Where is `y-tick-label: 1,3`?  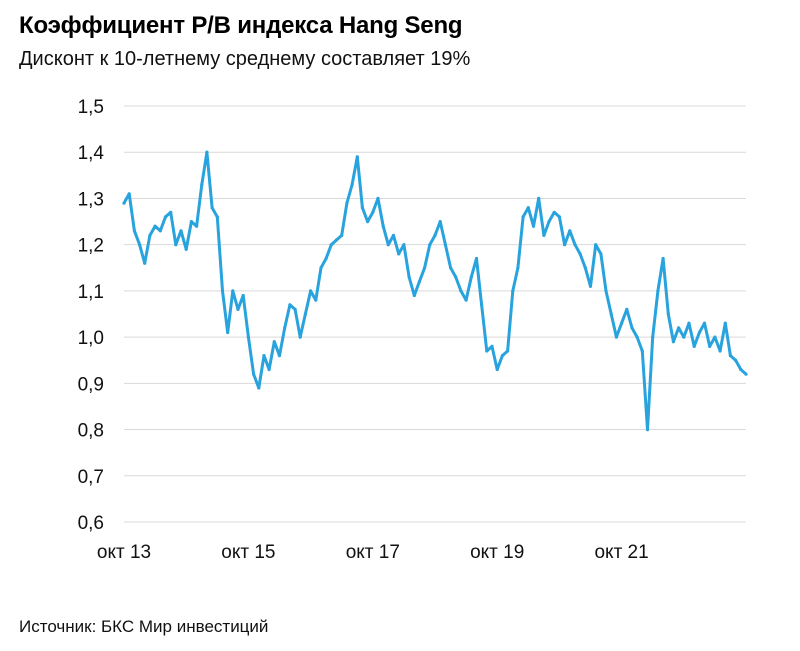 y-tick-label: 1,3 is located at coordinates (91, 199).